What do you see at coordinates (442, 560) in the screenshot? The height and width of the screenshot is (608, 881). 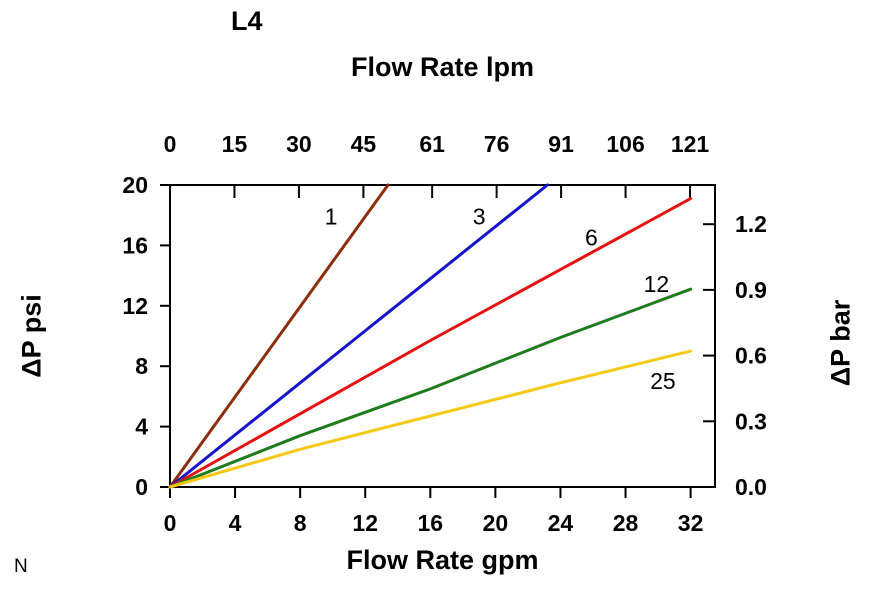 I see `bottom-axis-title: Flow Rate gpm` at bounding box center [442, 560].